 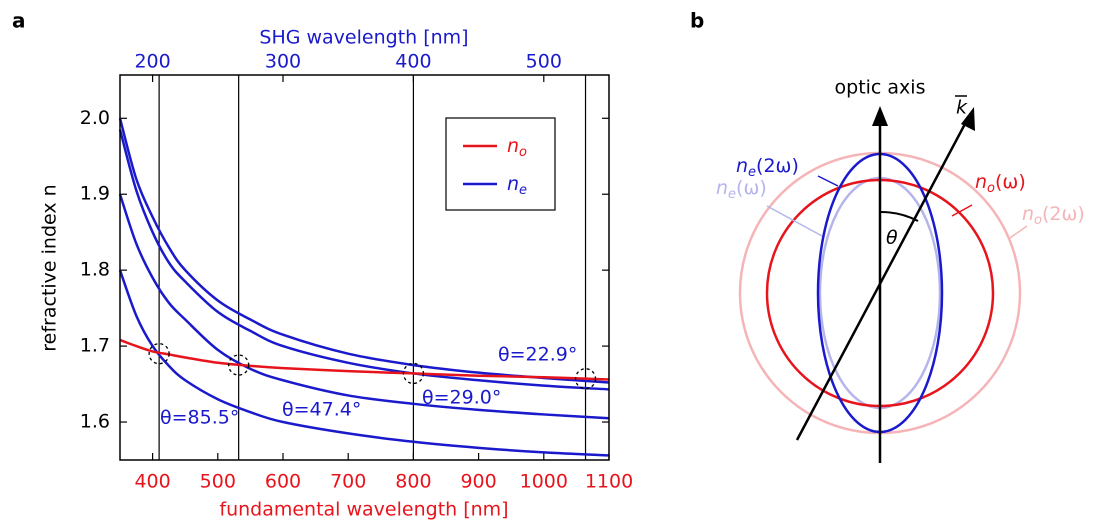 What do you see at coordinates (283, 62) in the screenshot?
I see `x2-tick-label: 300` at bounding box center [283, 62].